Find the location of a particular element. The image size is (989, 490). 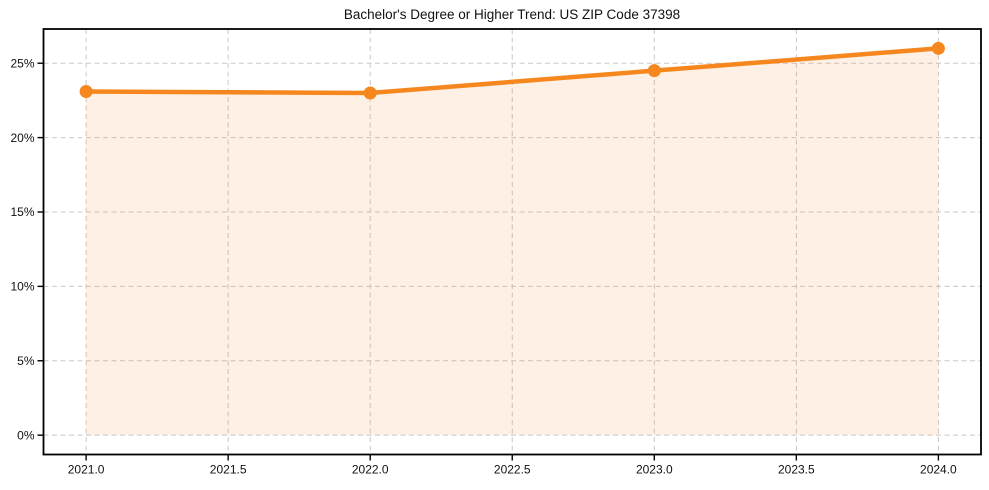

y-tick-label: 0% is located at coordinates (26, 435).